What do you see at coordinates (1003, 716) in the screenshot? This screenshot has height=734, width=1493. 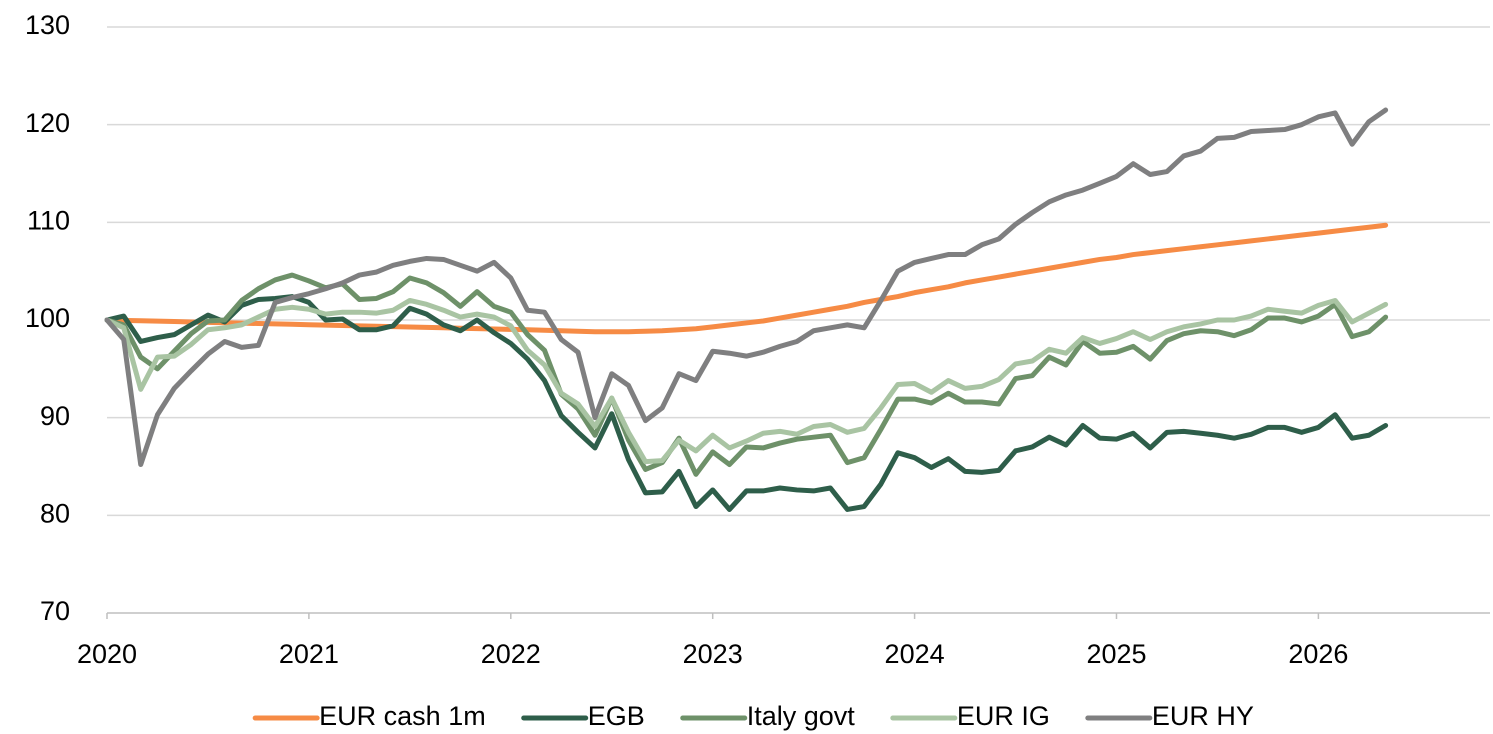 I see `legend-label: EUR IG` at bounding box center [1003, 716].